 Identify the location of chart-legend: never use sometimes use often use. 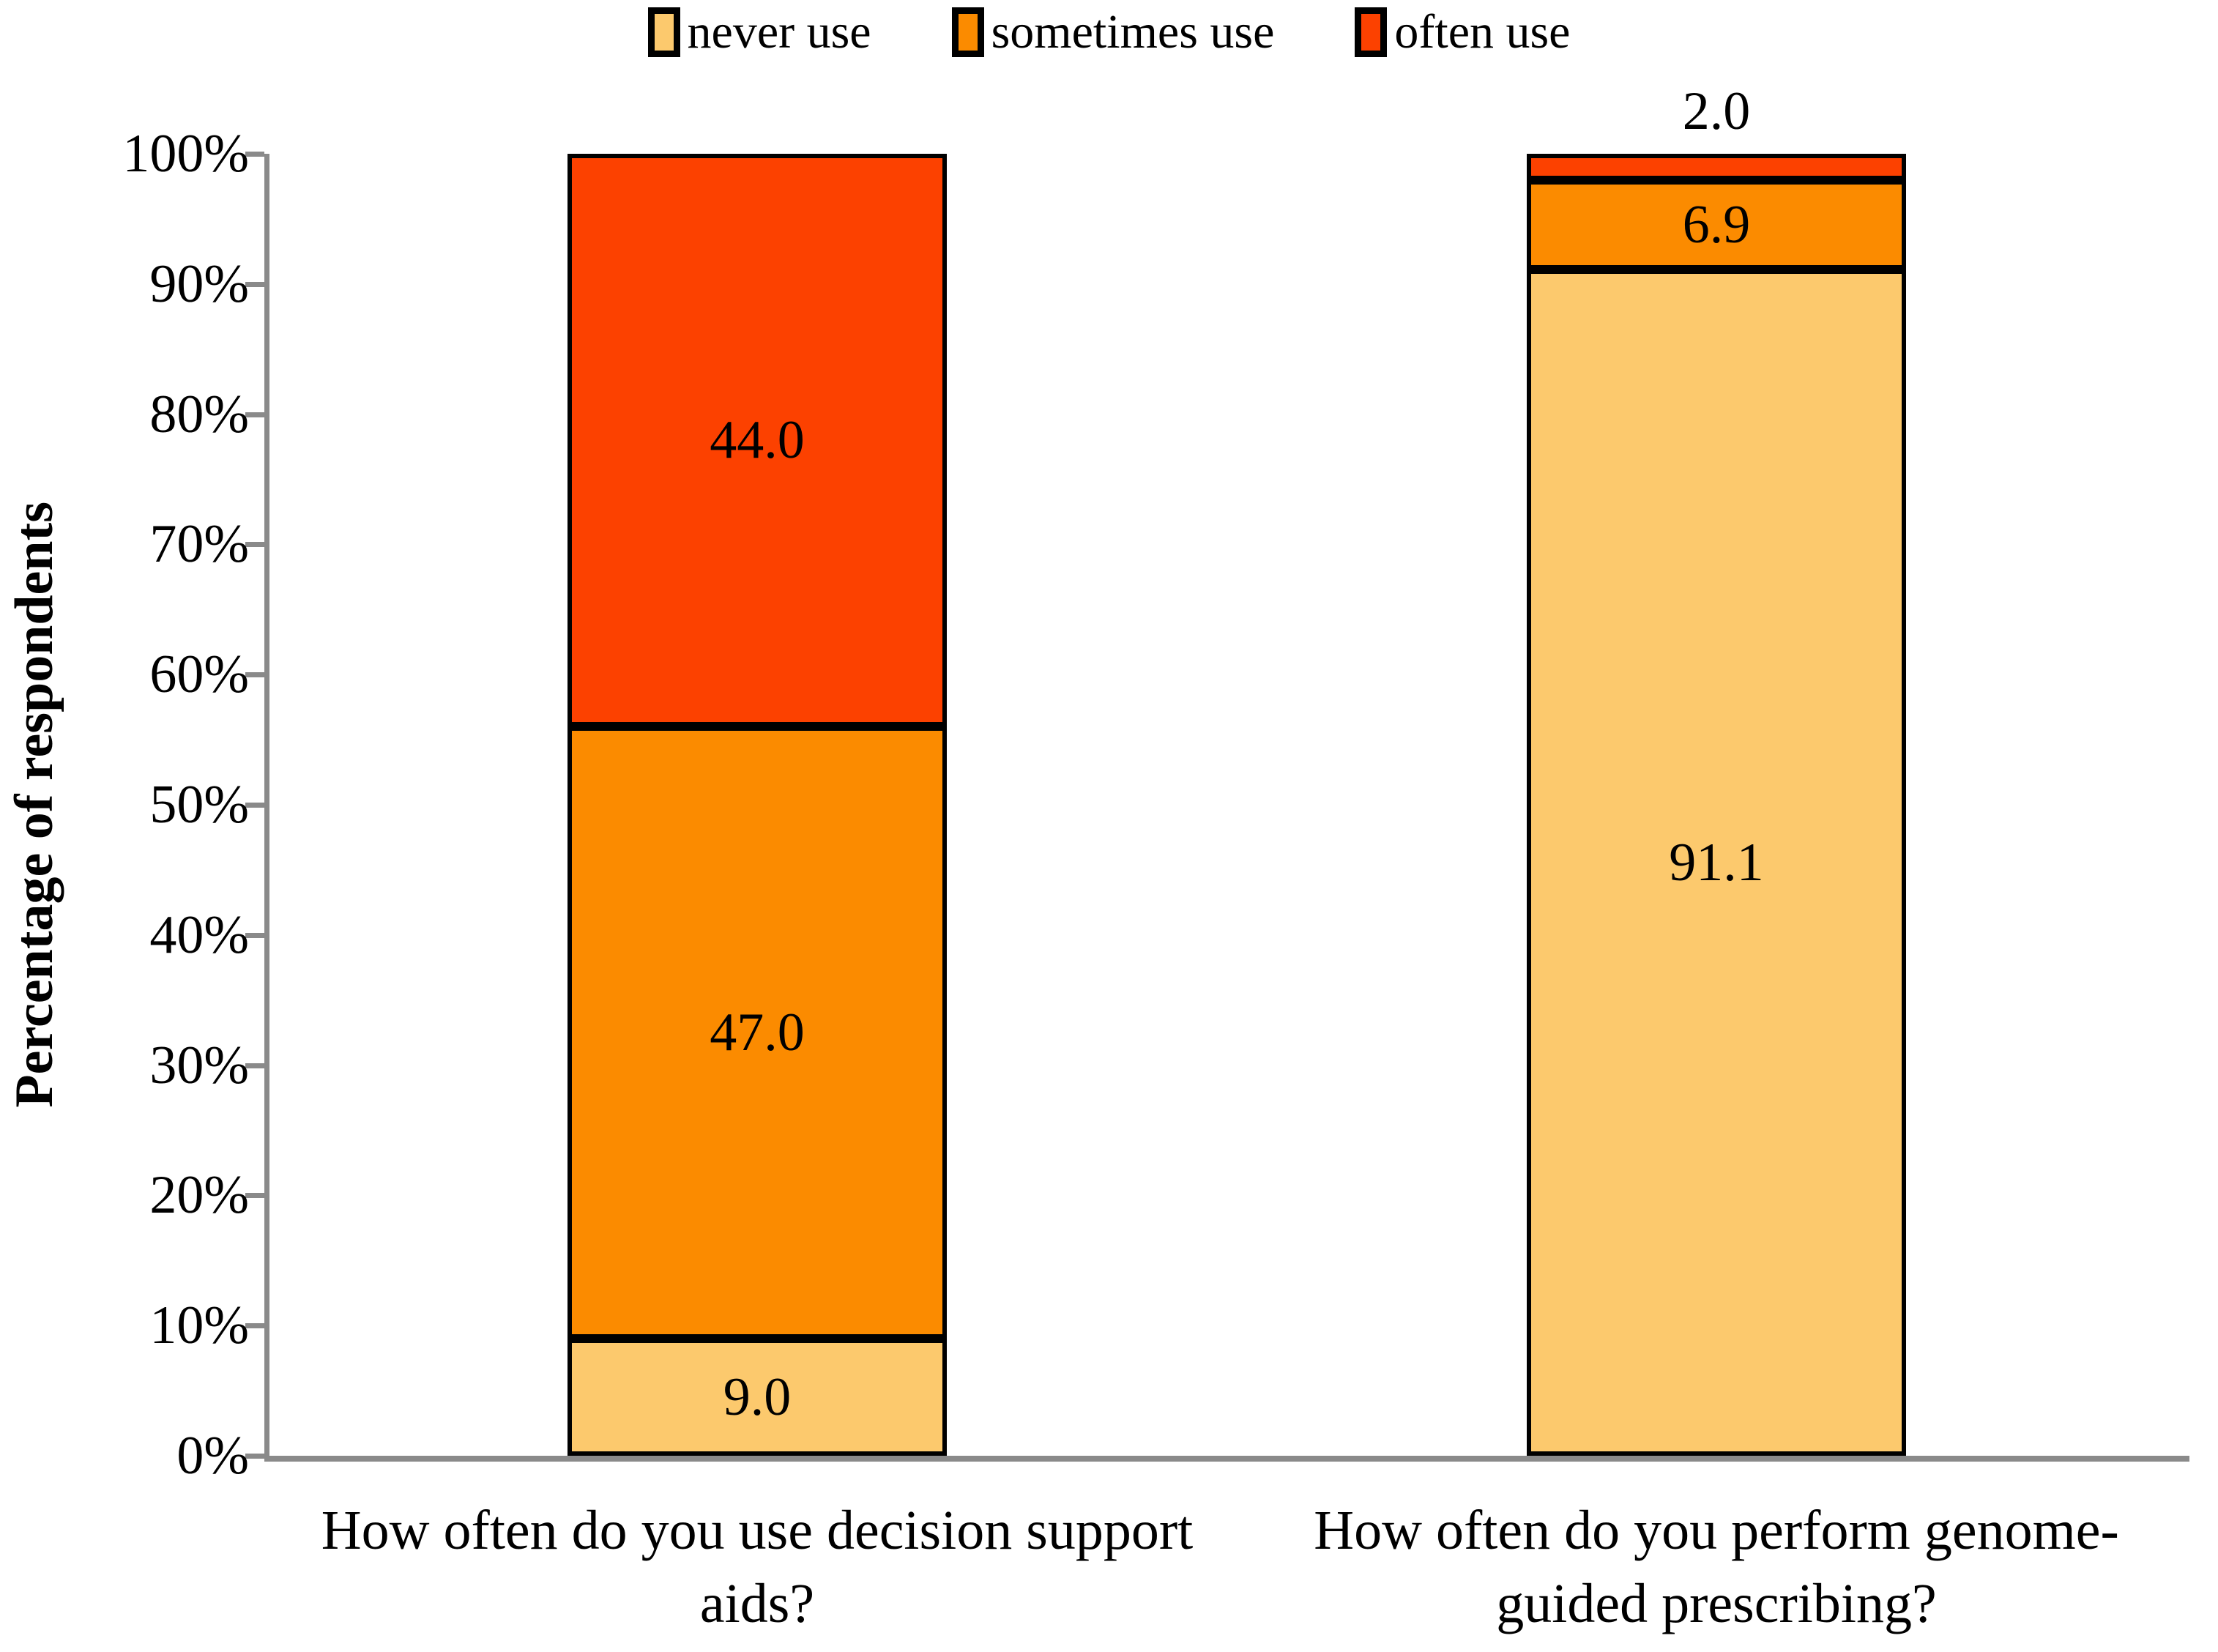
(1109, 32).